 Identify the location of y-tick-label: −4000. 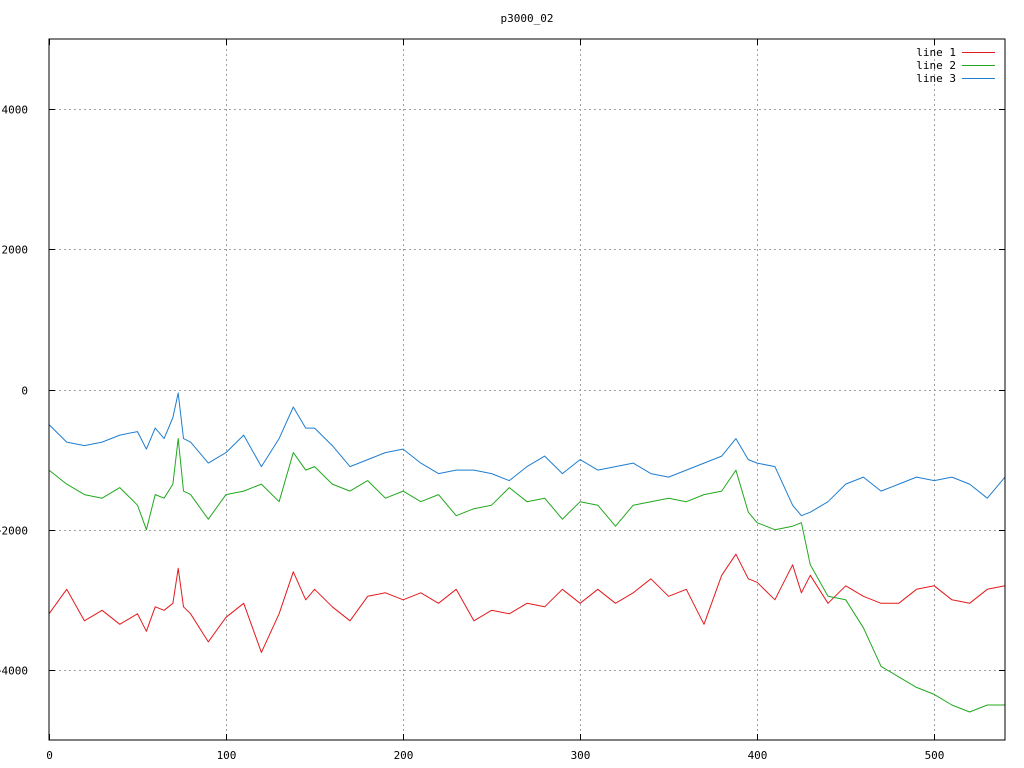
(14, 671).